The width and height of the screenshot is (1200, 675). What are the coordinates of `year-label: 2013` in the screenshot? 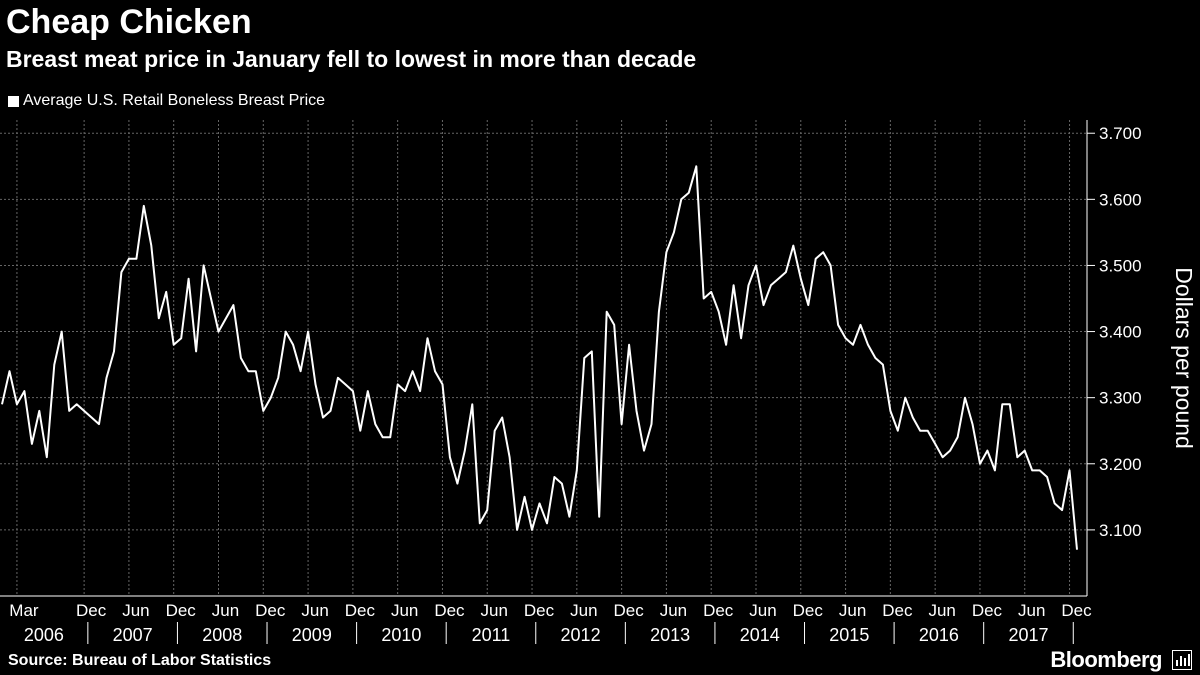 It's located at (670, 635).